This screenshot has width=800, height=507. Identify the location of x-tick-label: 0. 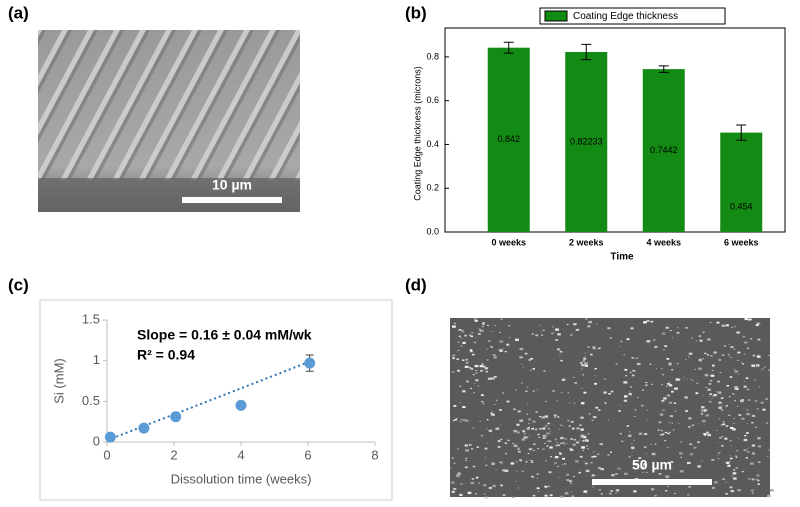
(106, 454).